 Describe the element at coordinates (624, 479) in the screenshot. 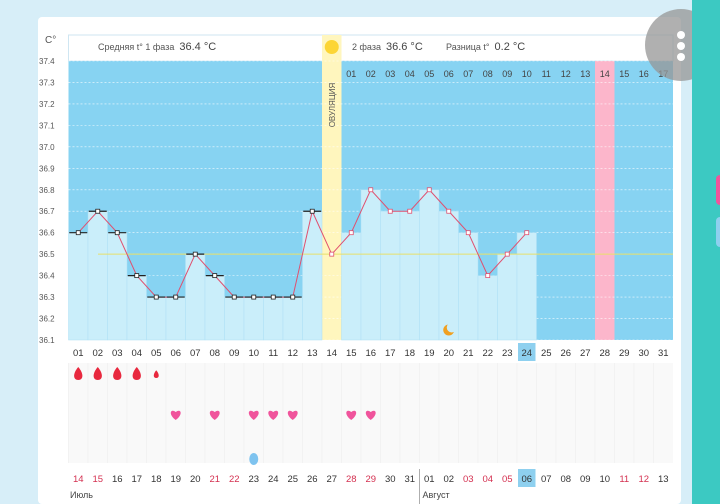

I see `calendar-date: 11` at that location.